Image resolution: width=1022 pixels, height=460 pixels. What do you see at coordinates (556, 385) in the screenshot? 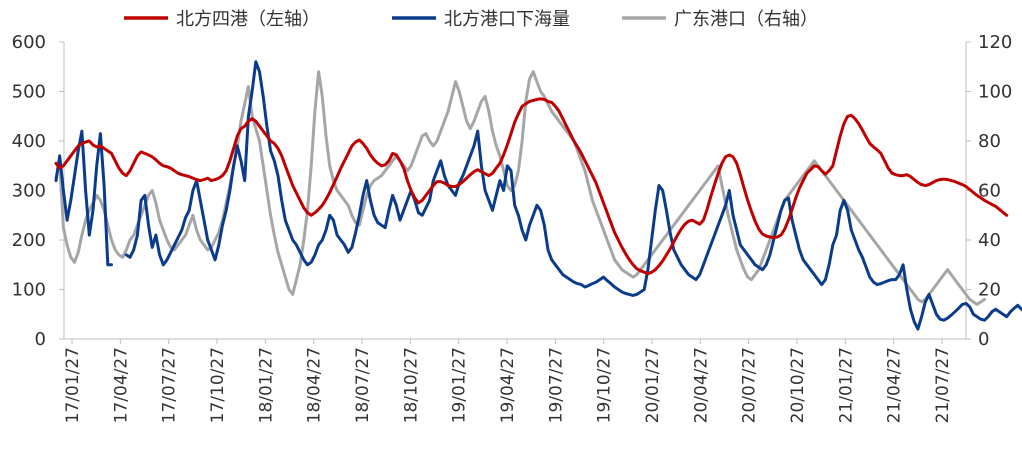
I see `x-tick-label: 19/07/27` at bounding box center [556, 385].